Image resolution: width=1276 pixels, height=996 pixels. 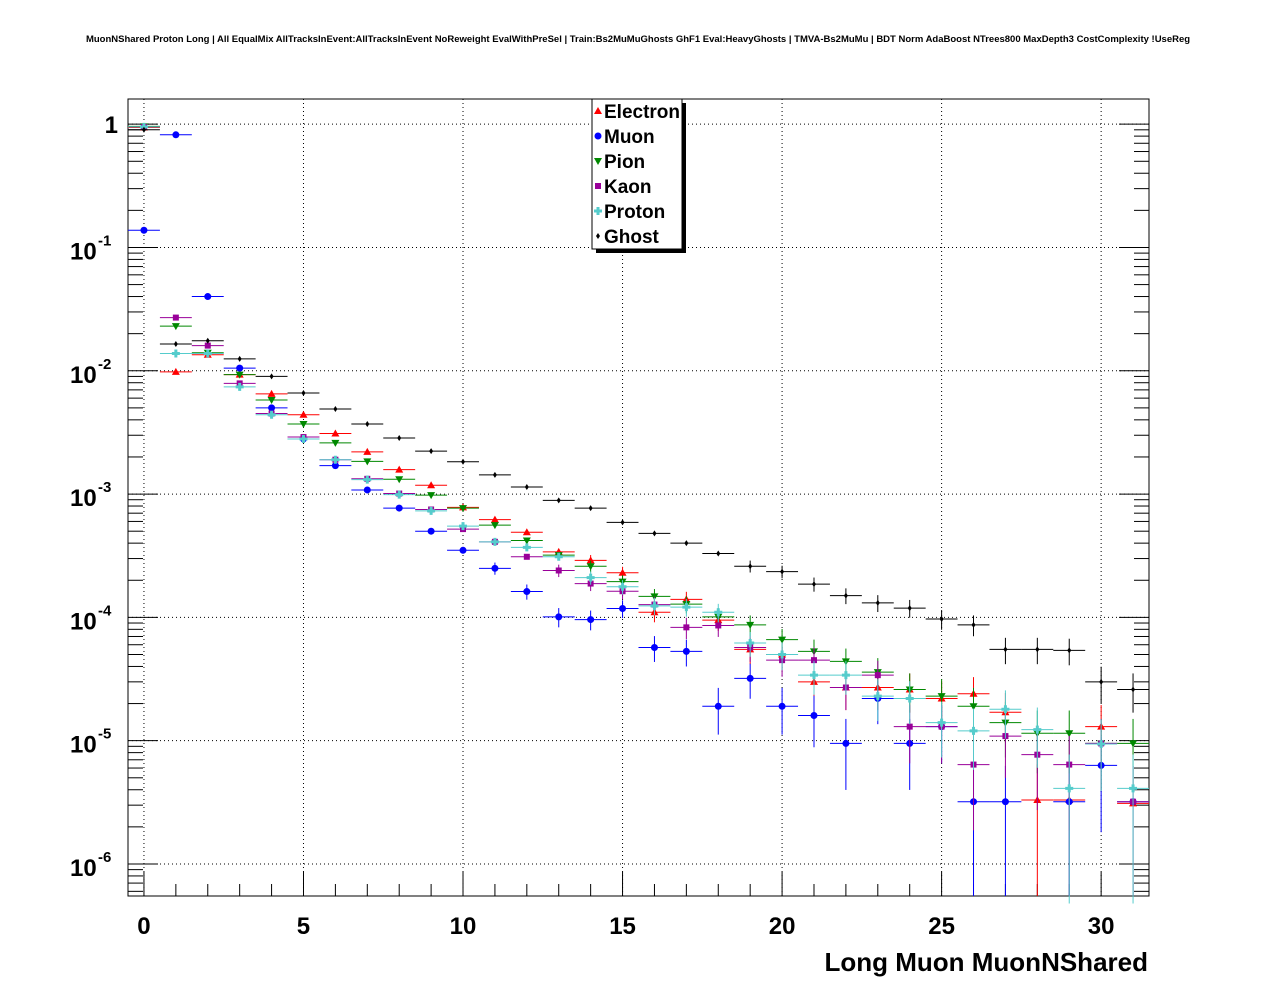 I want to click on legend-label: Ghost, so click(x=632, y=237).